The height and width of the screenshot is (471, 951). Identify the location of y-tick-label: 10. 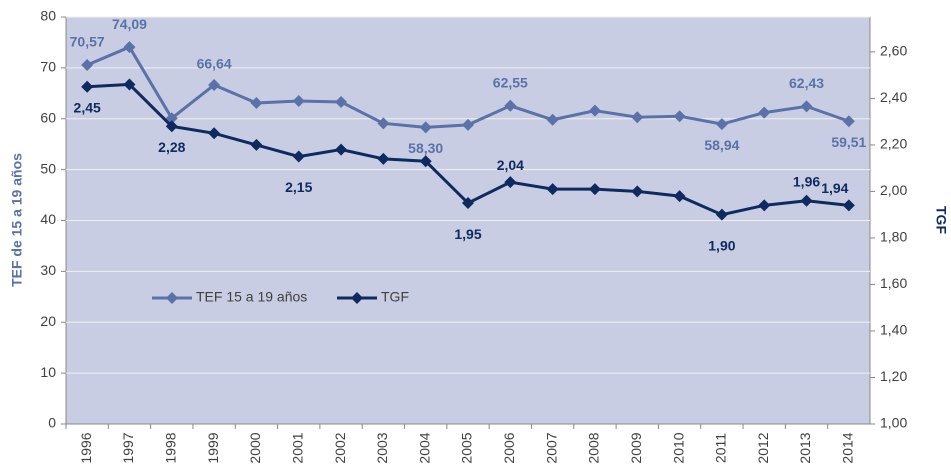
(48, 372).